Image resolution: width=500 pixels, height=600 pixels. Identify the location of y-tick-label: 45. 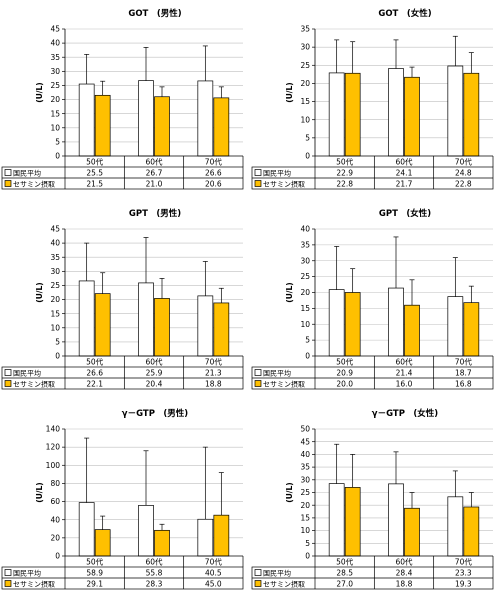
(55, 29).